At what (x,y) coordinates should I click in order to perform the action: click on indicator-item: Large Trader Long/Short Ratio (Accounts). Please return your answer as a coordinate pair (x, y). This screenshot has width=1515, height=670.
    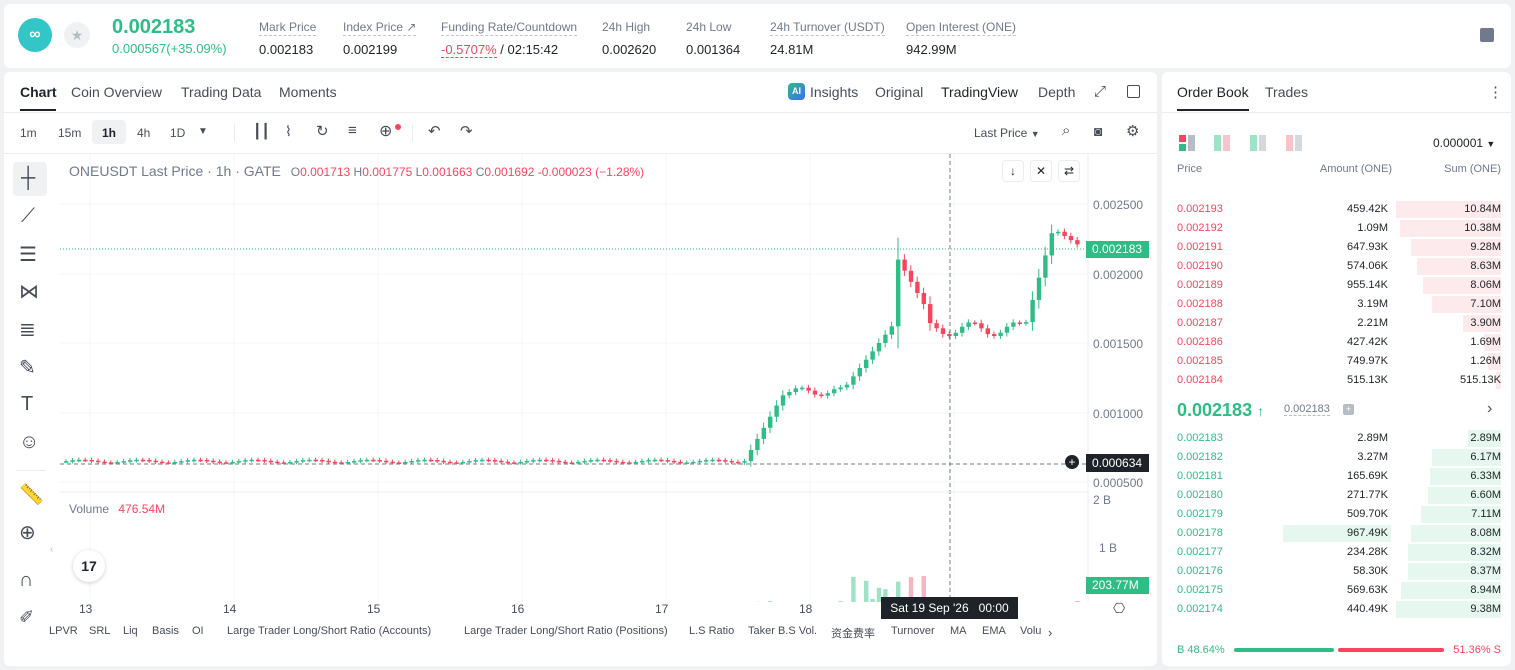
    Looking at the image, I should click on (329, 631).